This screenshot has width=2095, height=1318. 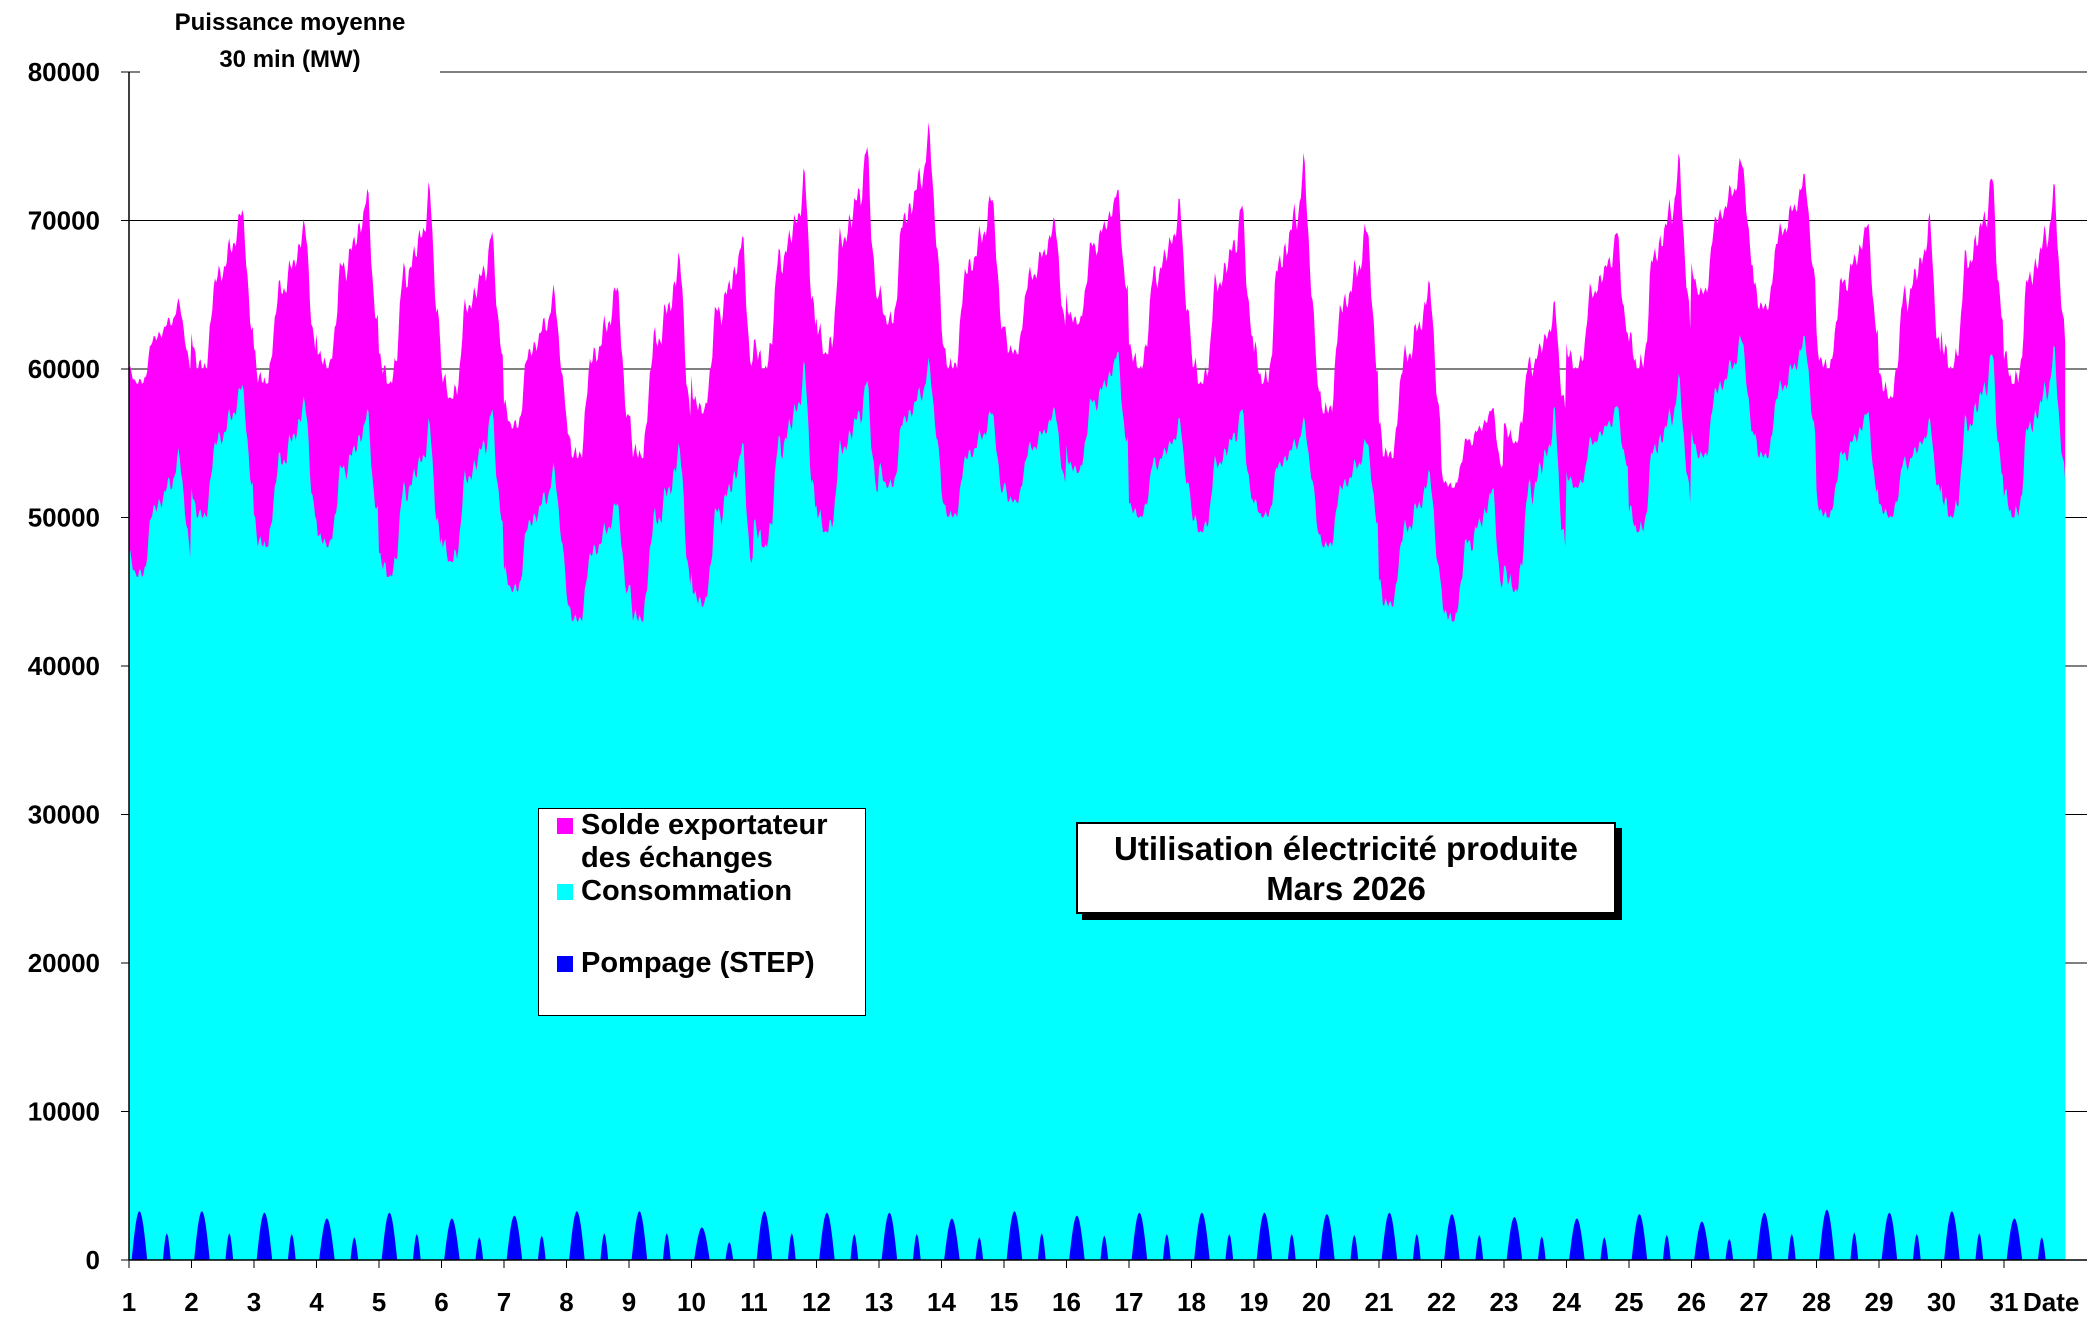 What do you see at coordinates (1004, 1302) in the screenshot?
I see `x-tick-label: 15` at bounding box center [1004, 1302].